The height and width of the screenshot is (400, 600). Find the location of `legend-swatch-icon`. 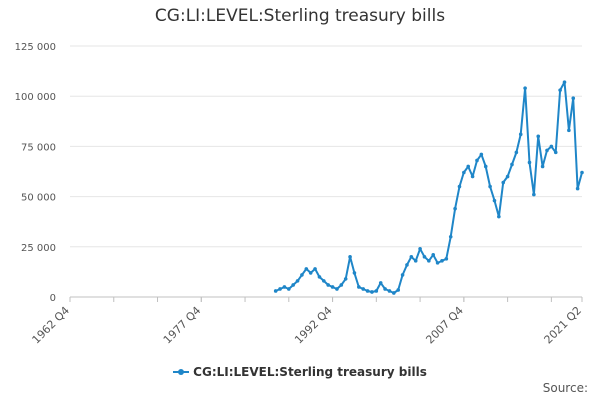

legend-swatch-icon is located at coordinates (181, 372).